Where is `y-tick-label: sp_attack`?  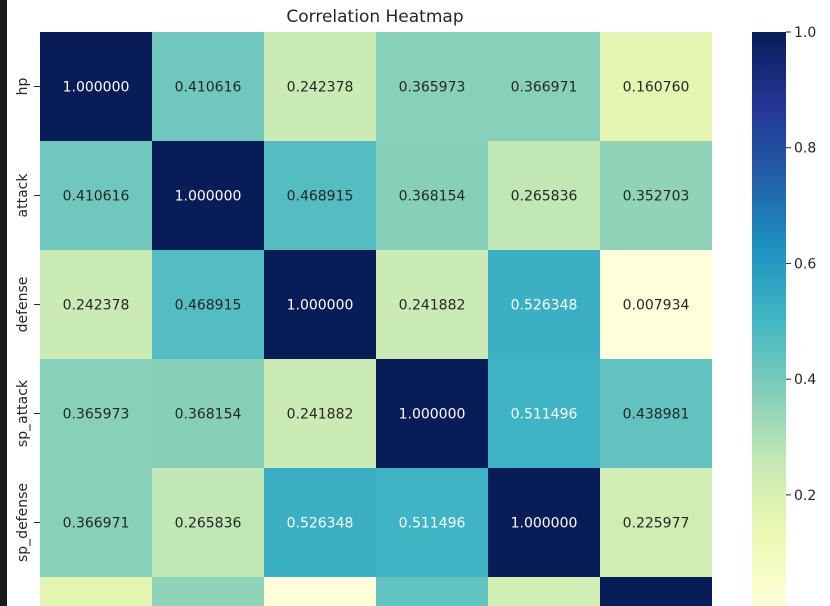
y-tick-label: sp_attack is located at coordinates (23, 413).